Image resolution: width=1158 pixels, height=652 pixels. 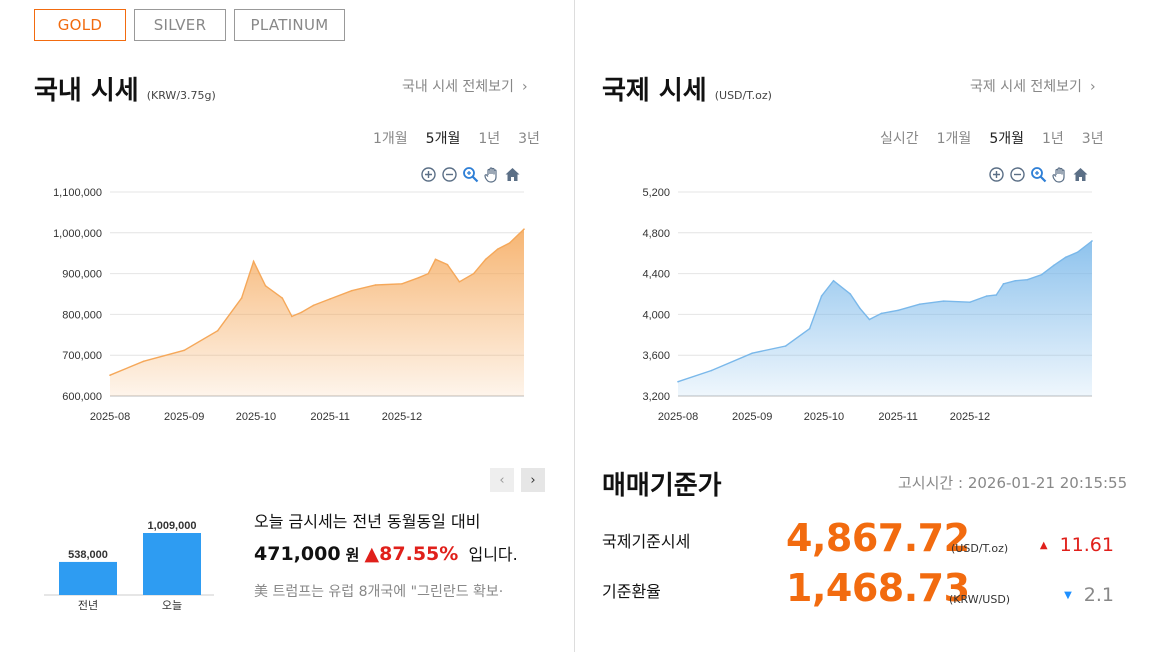 What do you see at coordinates (88, 578) in the screenshot?
I see `bar` at bounding box center [88, 578].